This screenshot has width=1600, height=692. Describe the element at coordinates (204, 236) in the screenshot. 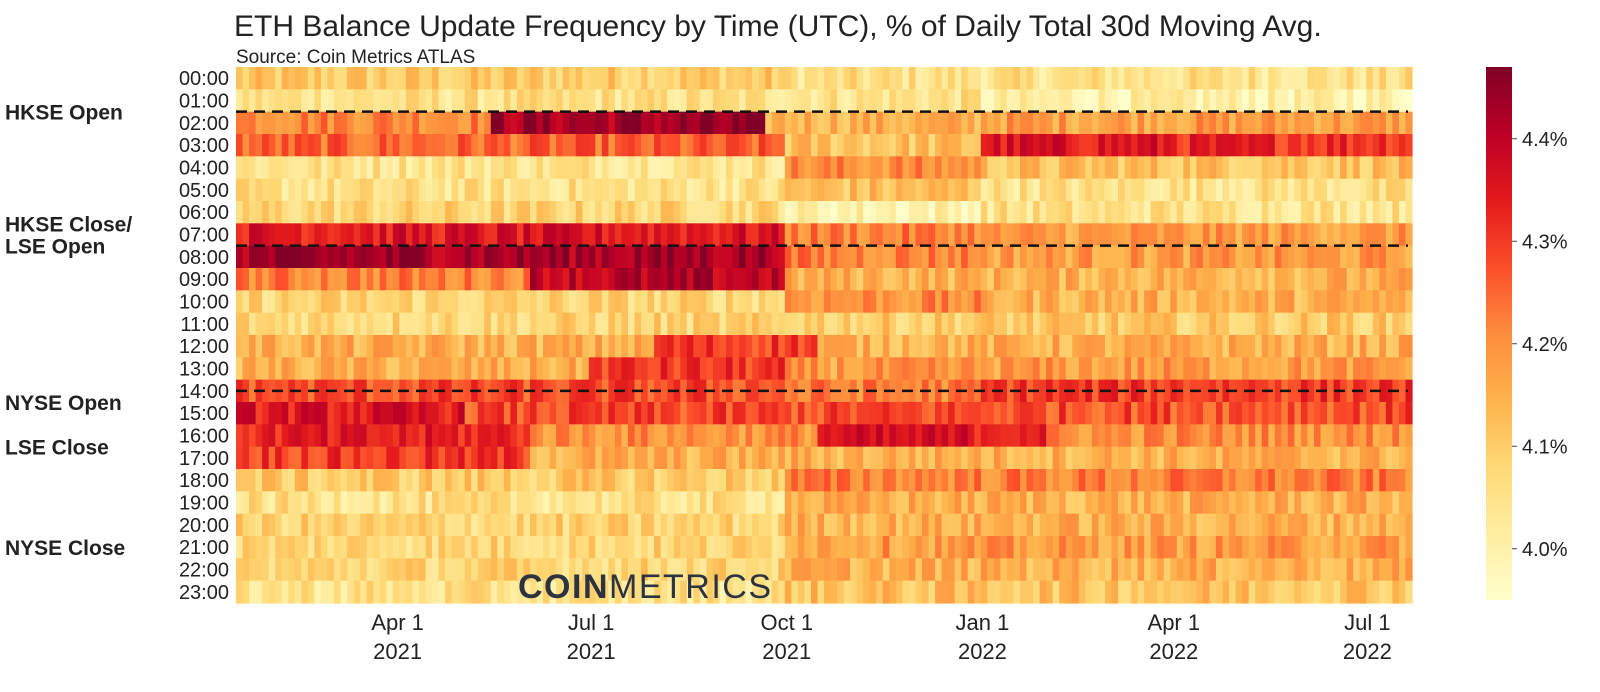

I see `hour-label: 07:00` at that location.